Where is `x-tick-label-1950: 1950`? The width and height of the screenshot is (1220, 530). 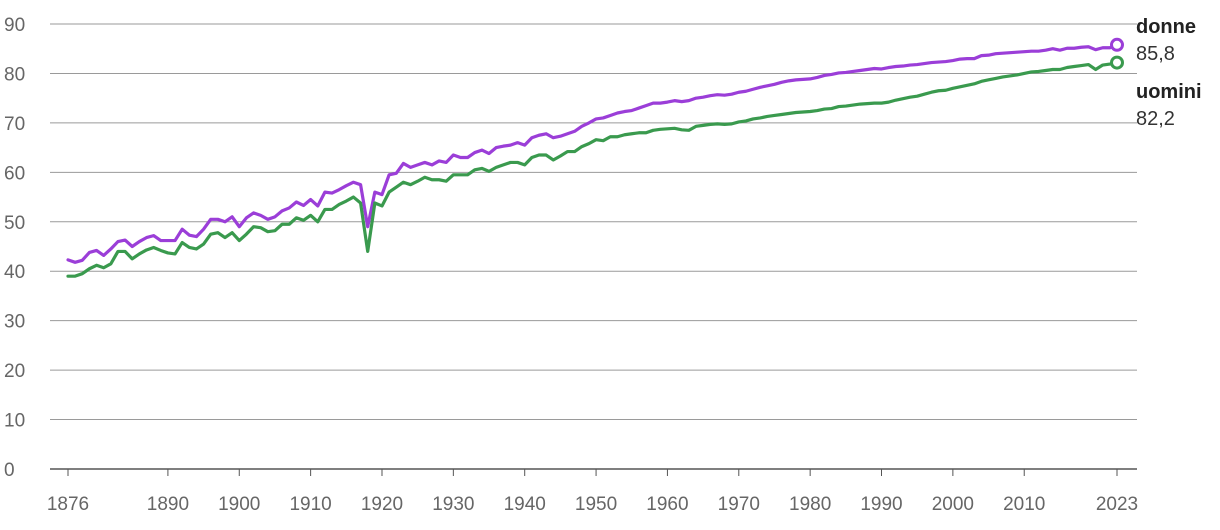 x-tick-label-1950: 1950 is located at coordinates (596, 504).